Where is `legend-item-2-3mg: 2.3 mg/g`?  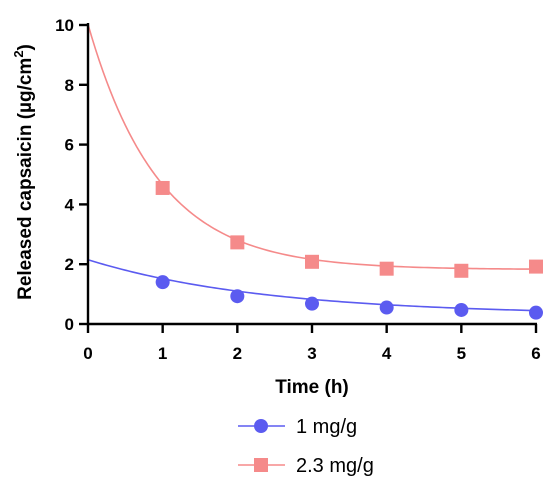 legend-item-2-3mg: 2.3 mg/g is located at coordinates (306, 466).